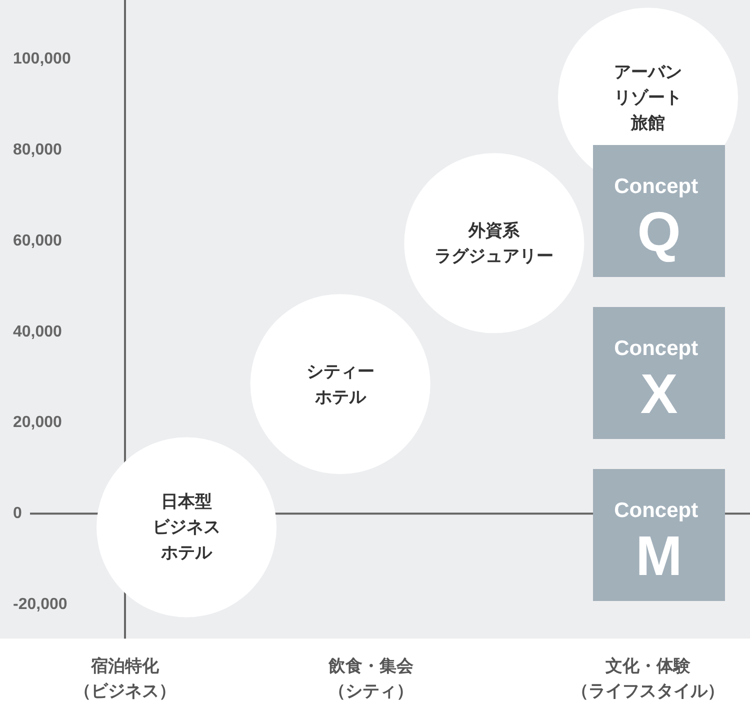  Describe the element at coordinates (37, 241) in the screenshot. I see `y-tick-label: 60,000` at that location.